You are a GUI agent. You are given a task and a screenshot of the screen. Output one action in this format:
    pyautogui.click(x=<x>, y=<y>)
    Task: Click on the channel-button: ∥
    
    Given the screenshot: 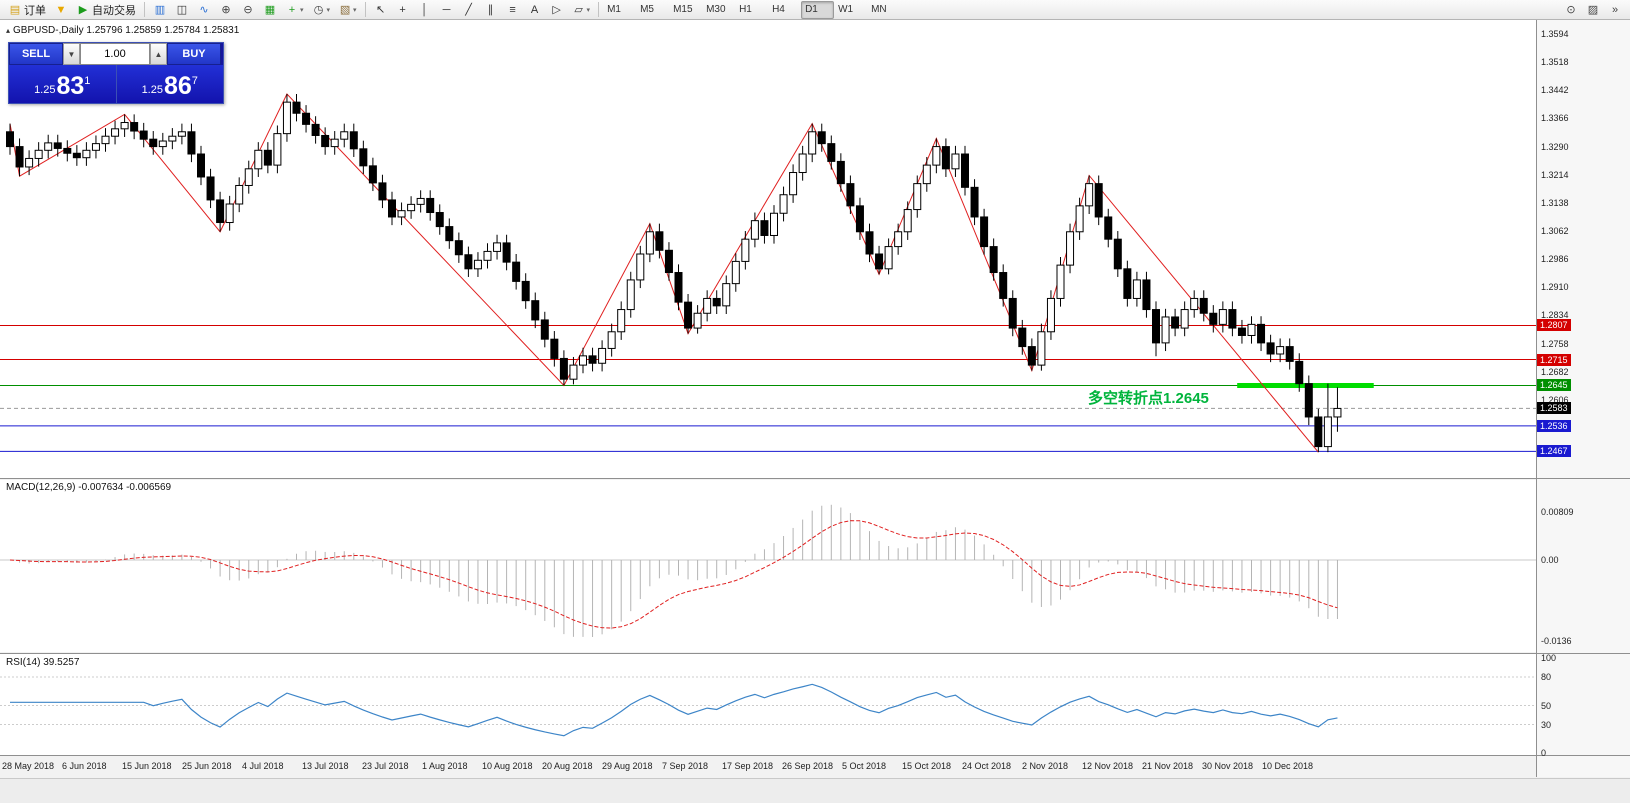 What is the action you would take?
    pyautogui.click(x=491, y=10)
    